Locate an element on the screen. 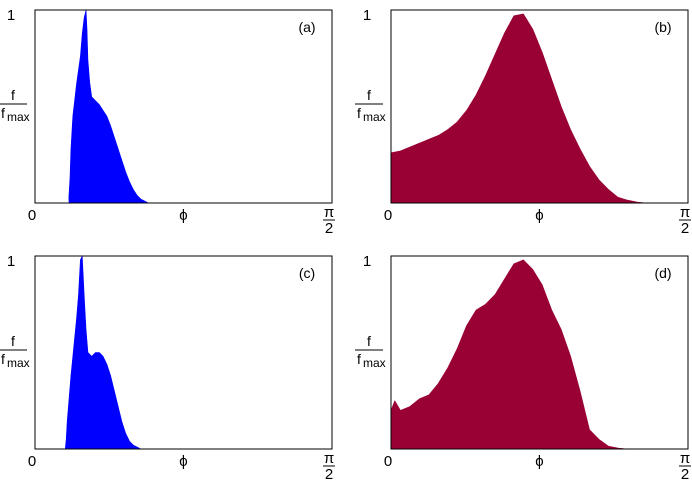 This screenshot has width=692, height=484. panel-label: (b) is located at coordinates (662, 27).